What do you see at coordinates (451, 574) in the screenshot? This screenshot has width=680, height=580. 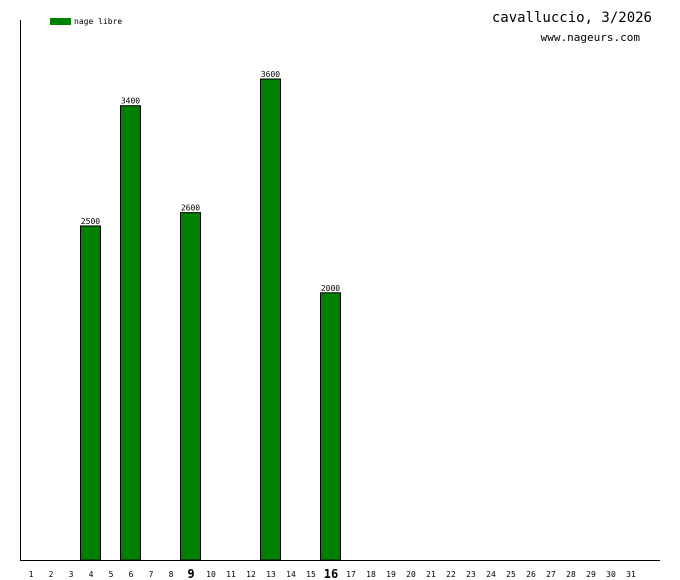 I see `x-tick-label: 22` at bounding box center [451, 574].